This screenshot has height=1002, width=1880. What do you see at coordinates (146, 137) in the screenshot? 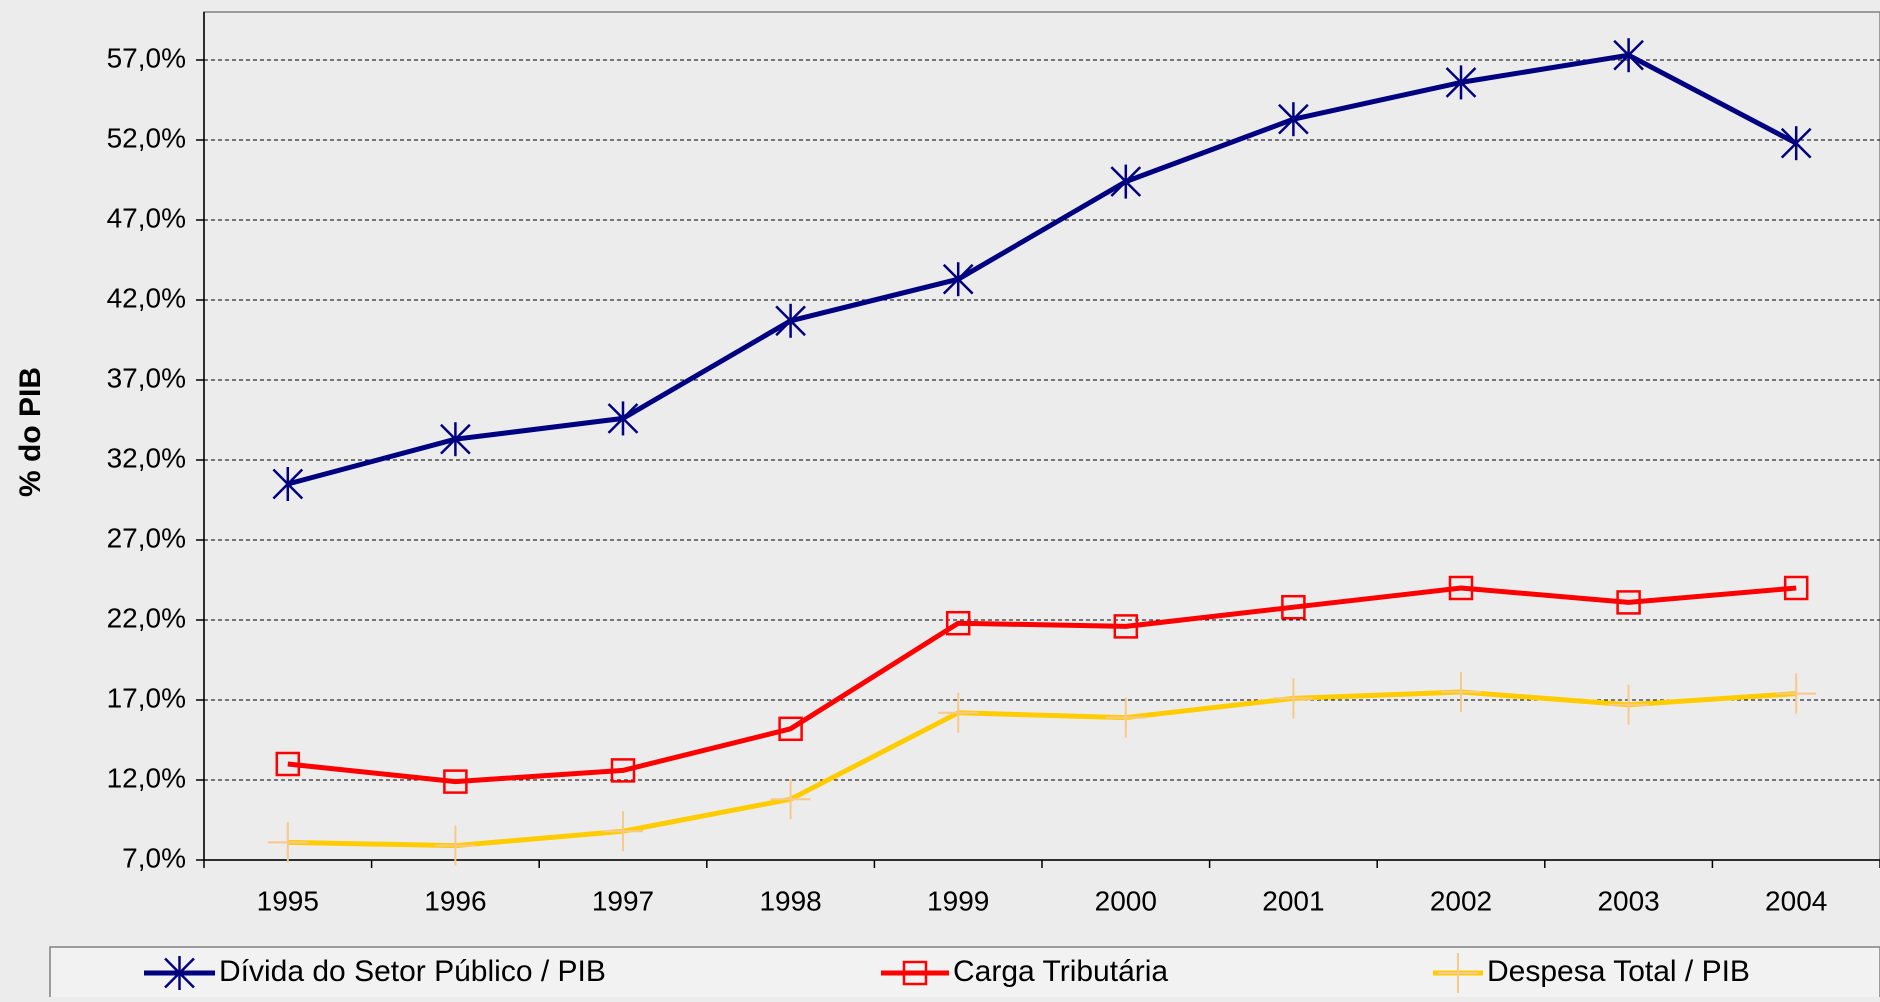
I see `y-tick-label: 52,0%` at bounding box center [146, 137].